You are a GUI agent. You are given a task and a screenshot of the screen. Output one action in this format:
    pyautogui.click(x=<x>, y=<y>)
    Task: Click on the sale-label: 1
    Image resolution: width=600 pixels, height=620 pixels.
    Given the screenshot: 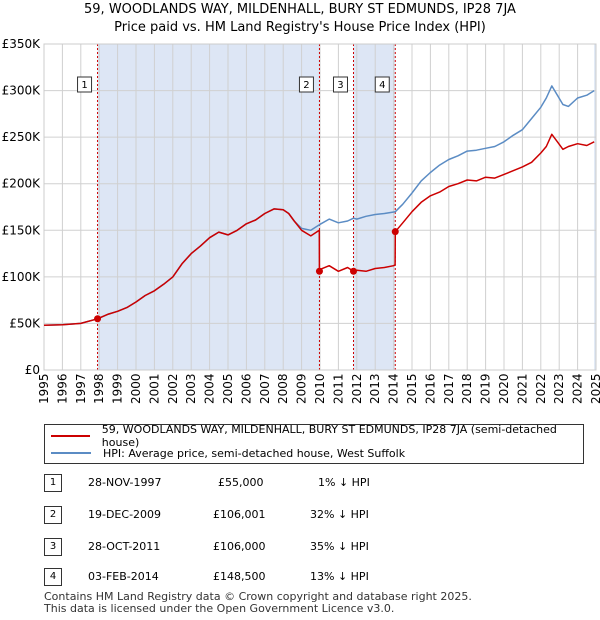 What is the action you would take?
    pyautogui.click(x=84, y=85)
    